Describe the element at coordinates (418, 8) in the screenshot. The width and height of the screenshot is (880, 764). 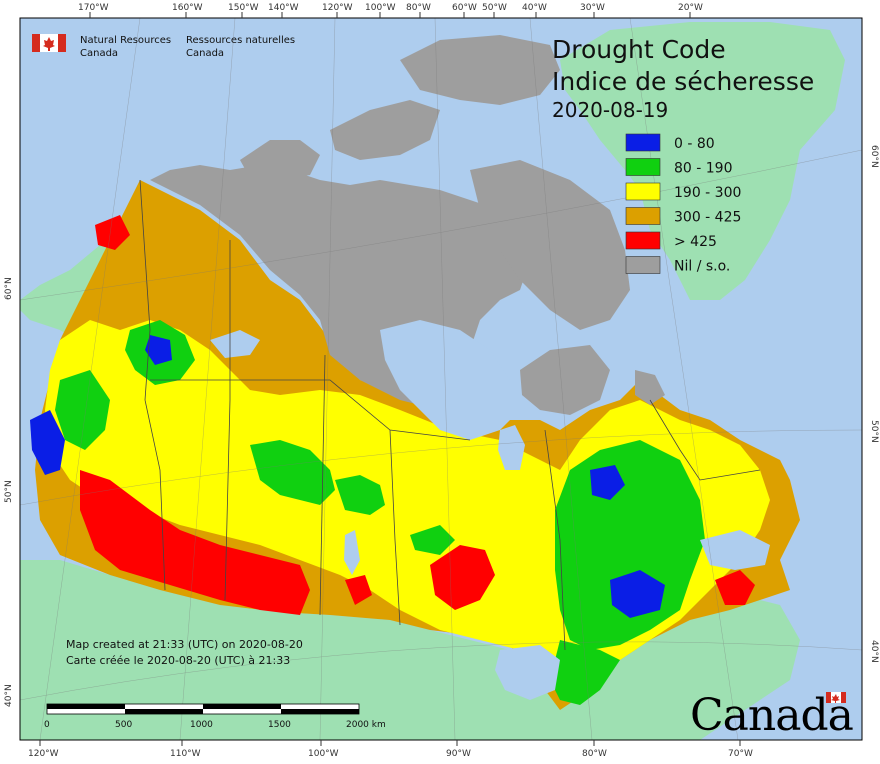
I see `top-tick-label: 80°W` at that location.